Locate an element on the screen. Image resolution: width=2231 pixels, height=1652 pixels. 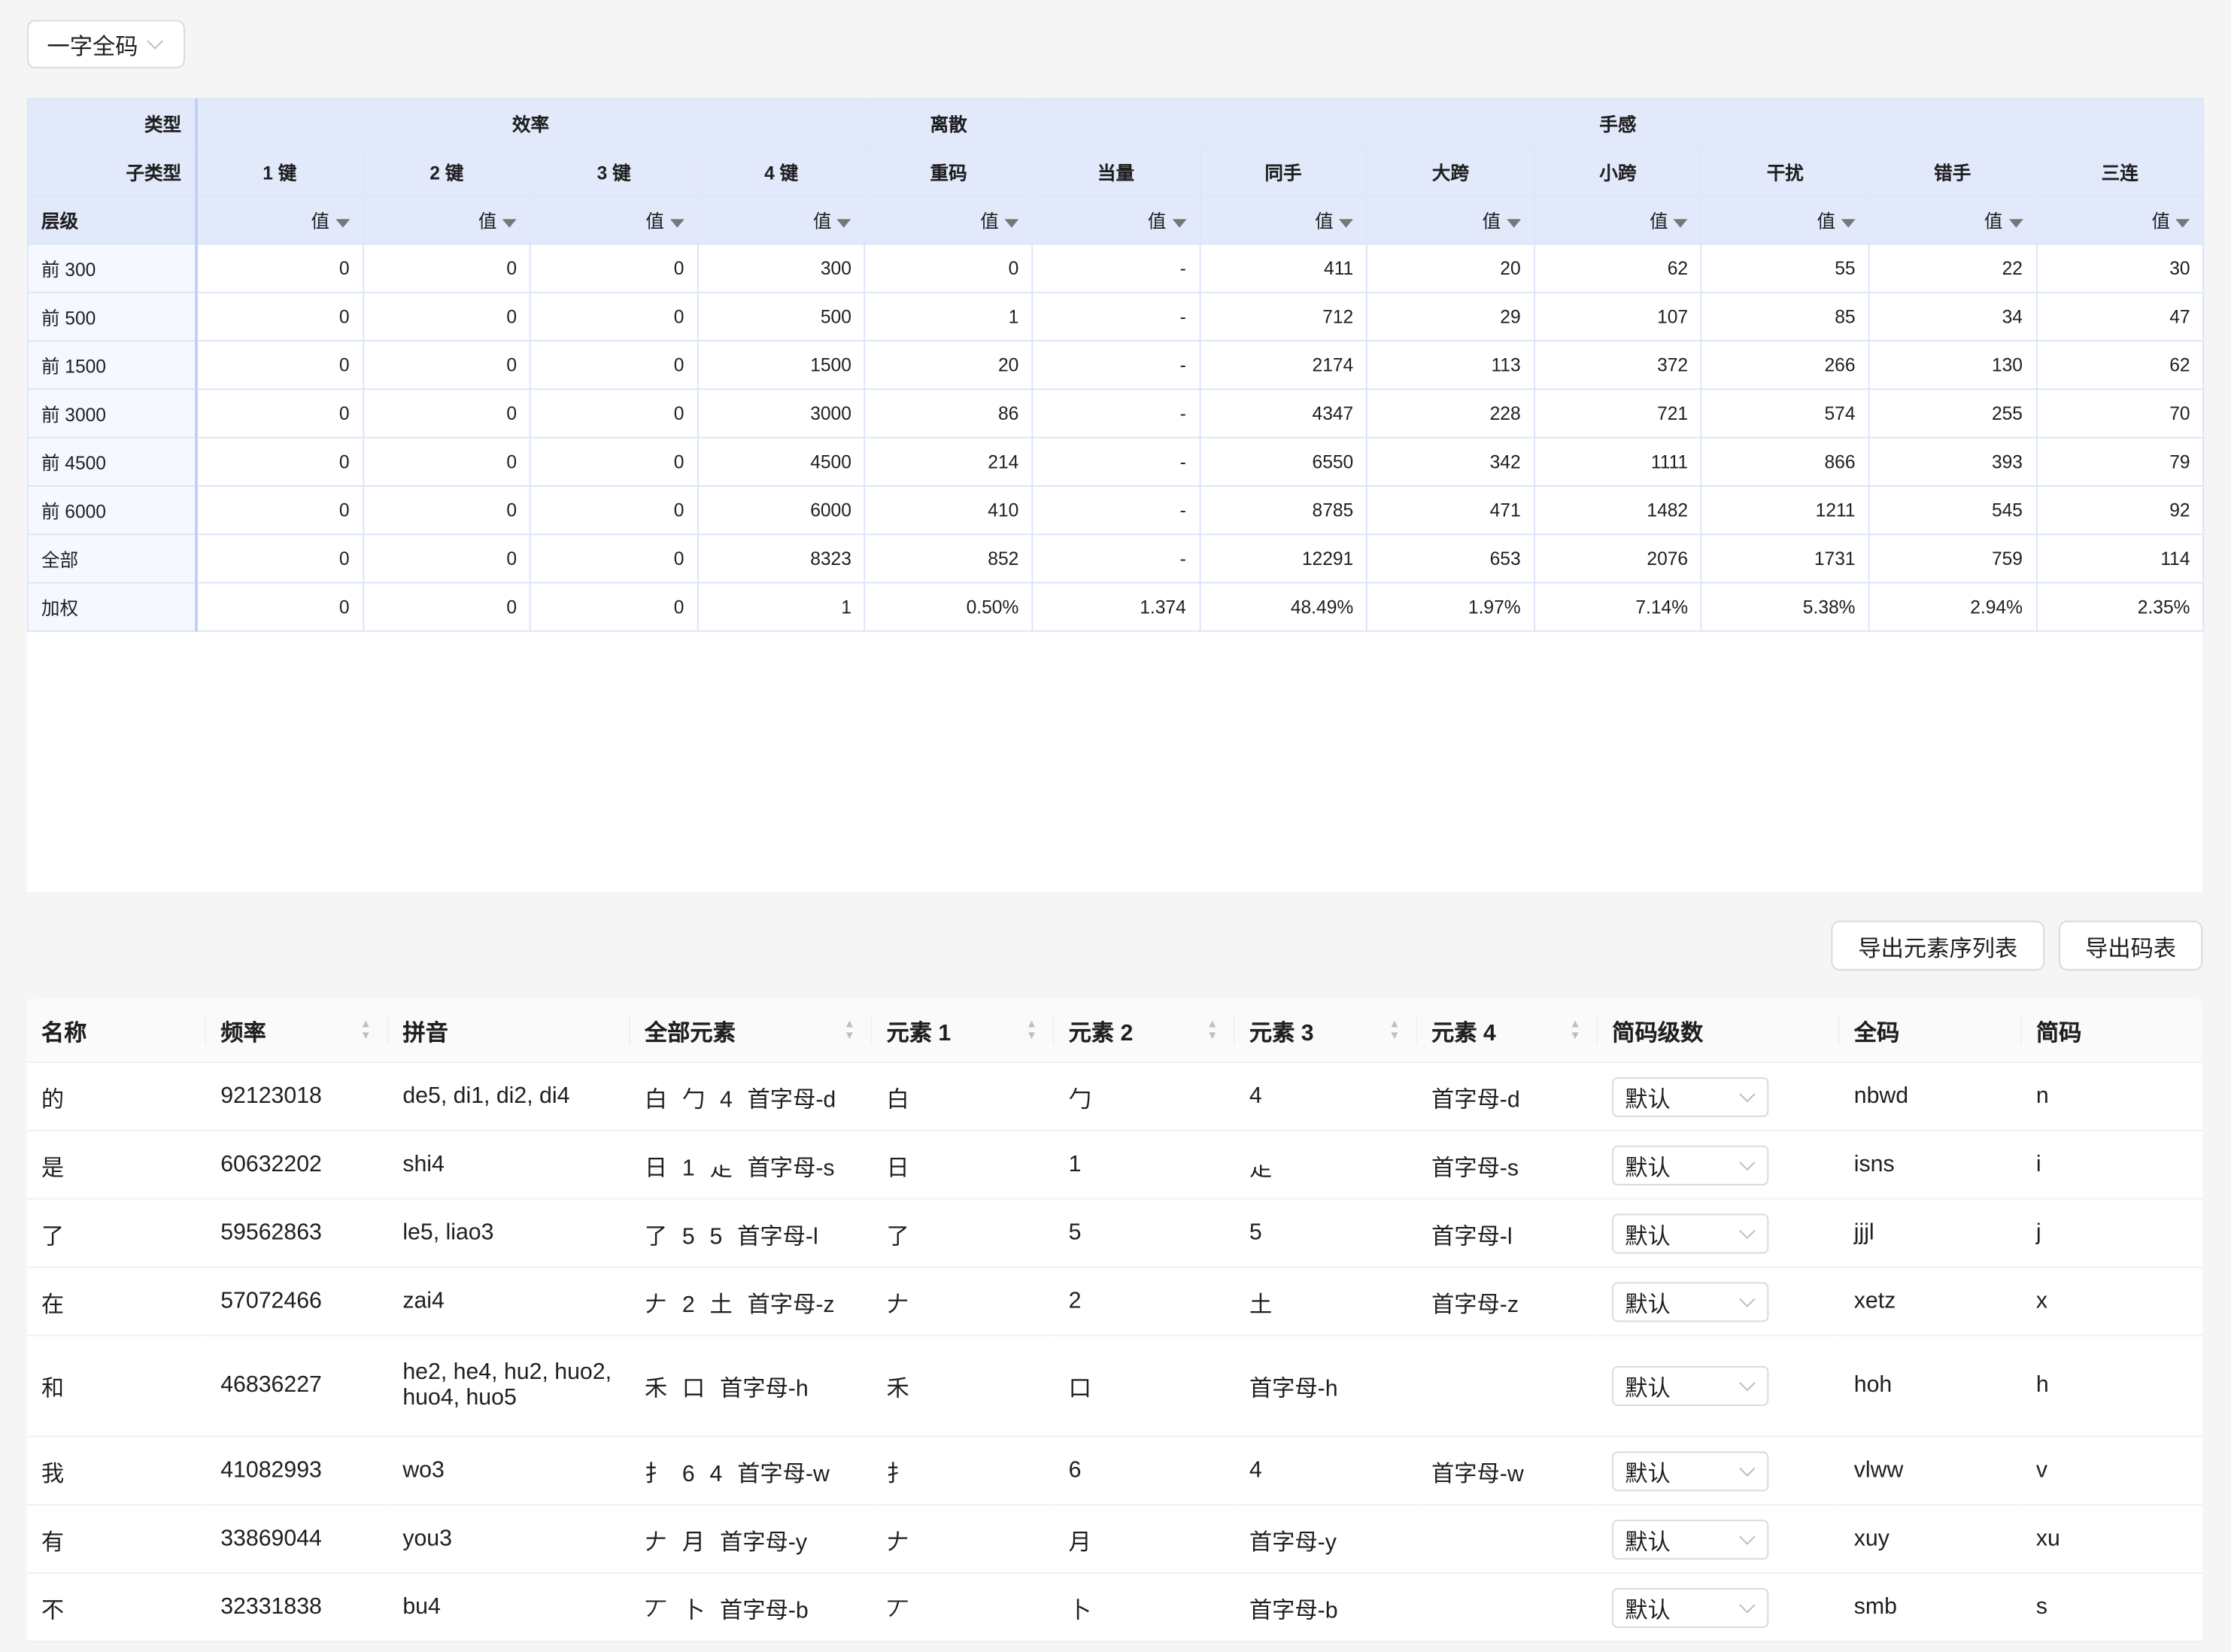
value-cell: 114 is located at coordinates (2120, 558).